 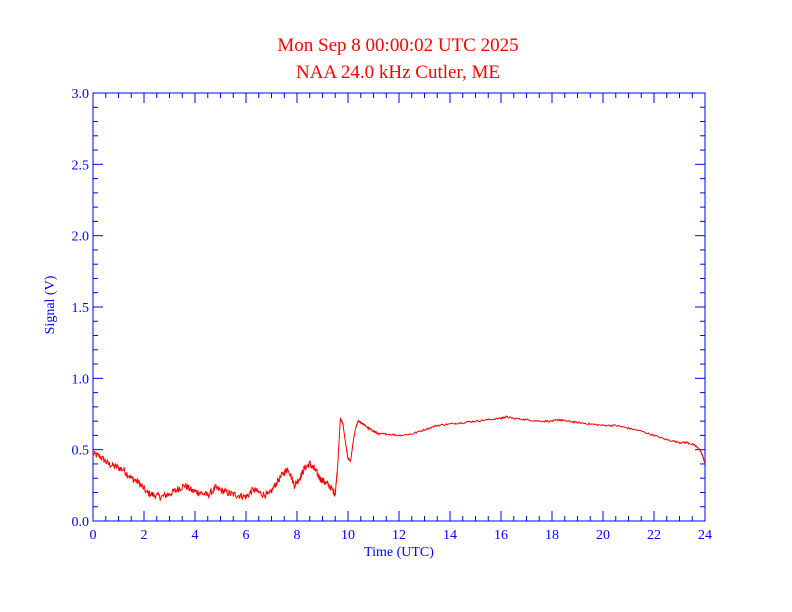 I want to click on y-tick-label: 3.0, so click(x=81, y=94).